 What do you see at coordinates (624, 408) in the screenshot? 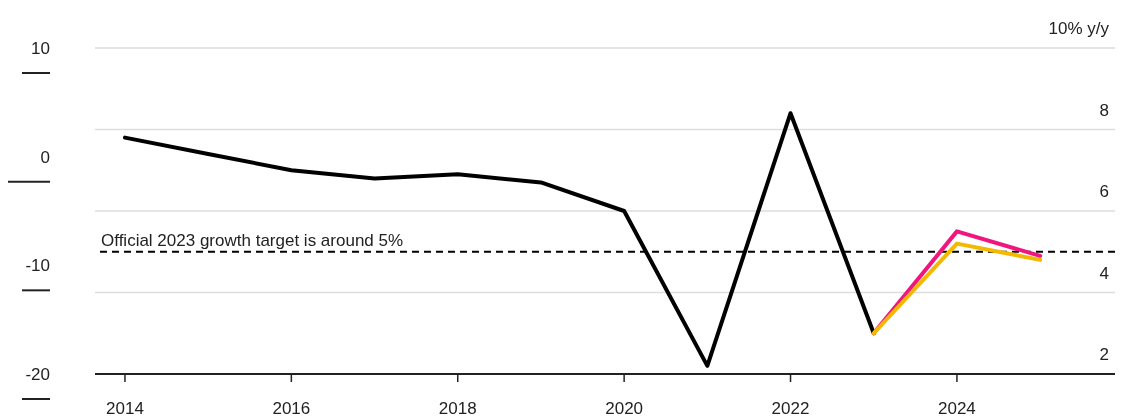
I see `x-tick-label: 2020` at bounding box center [624, 408].